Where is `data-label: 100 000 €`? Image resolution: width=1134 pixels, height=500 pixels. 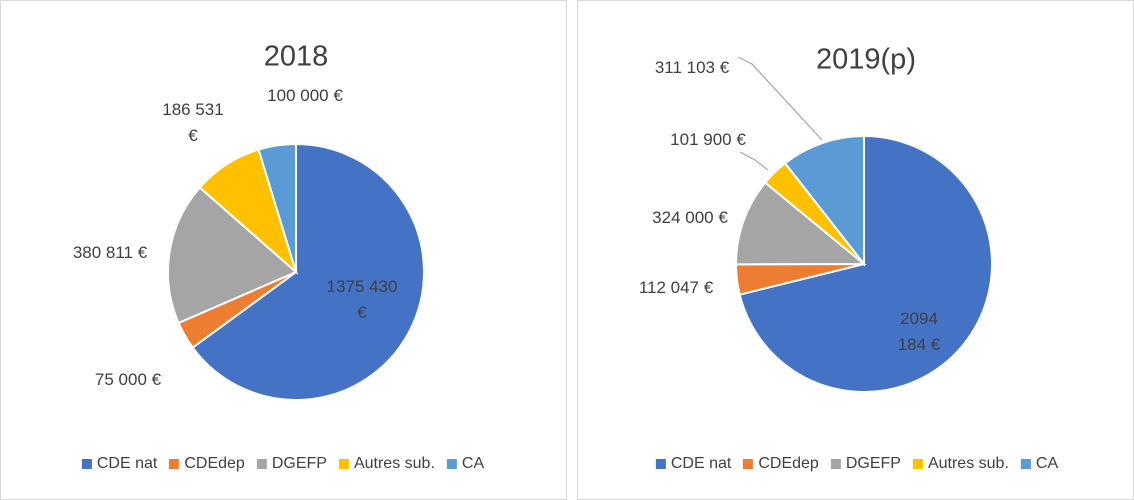
data-label: 100 000 € is located at coordinates (305, 95).